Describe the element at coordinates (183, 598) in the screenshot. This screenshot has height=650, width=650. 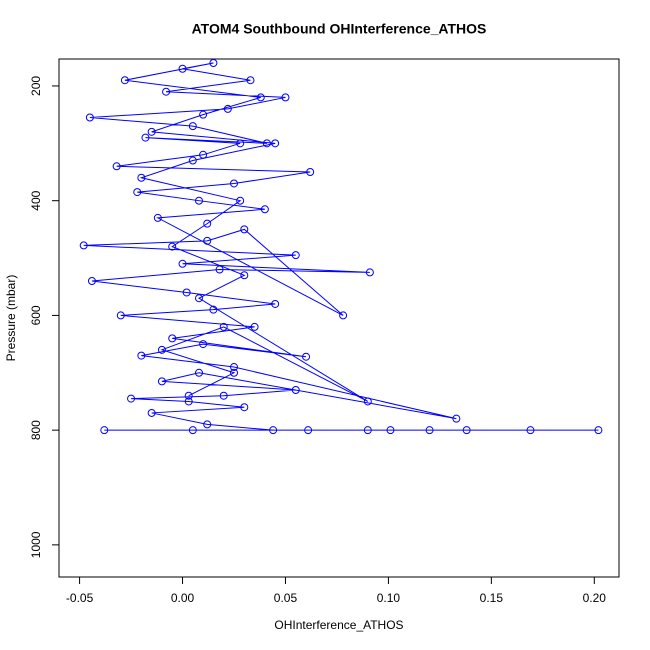
I see `x-tick-label: 0.00` at that location.